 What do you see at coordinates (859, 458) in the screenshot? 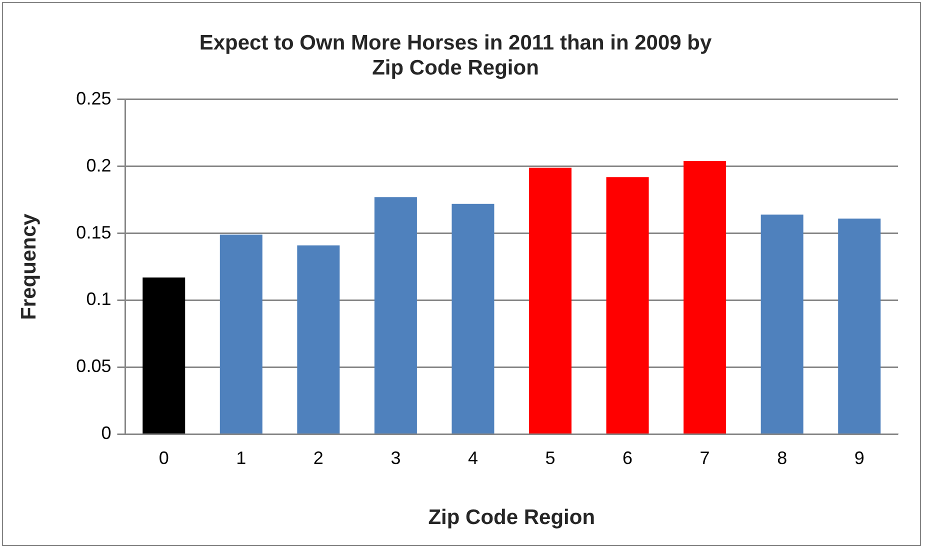
I see `x-tick-label: 9` at bounding box center [859, 458].